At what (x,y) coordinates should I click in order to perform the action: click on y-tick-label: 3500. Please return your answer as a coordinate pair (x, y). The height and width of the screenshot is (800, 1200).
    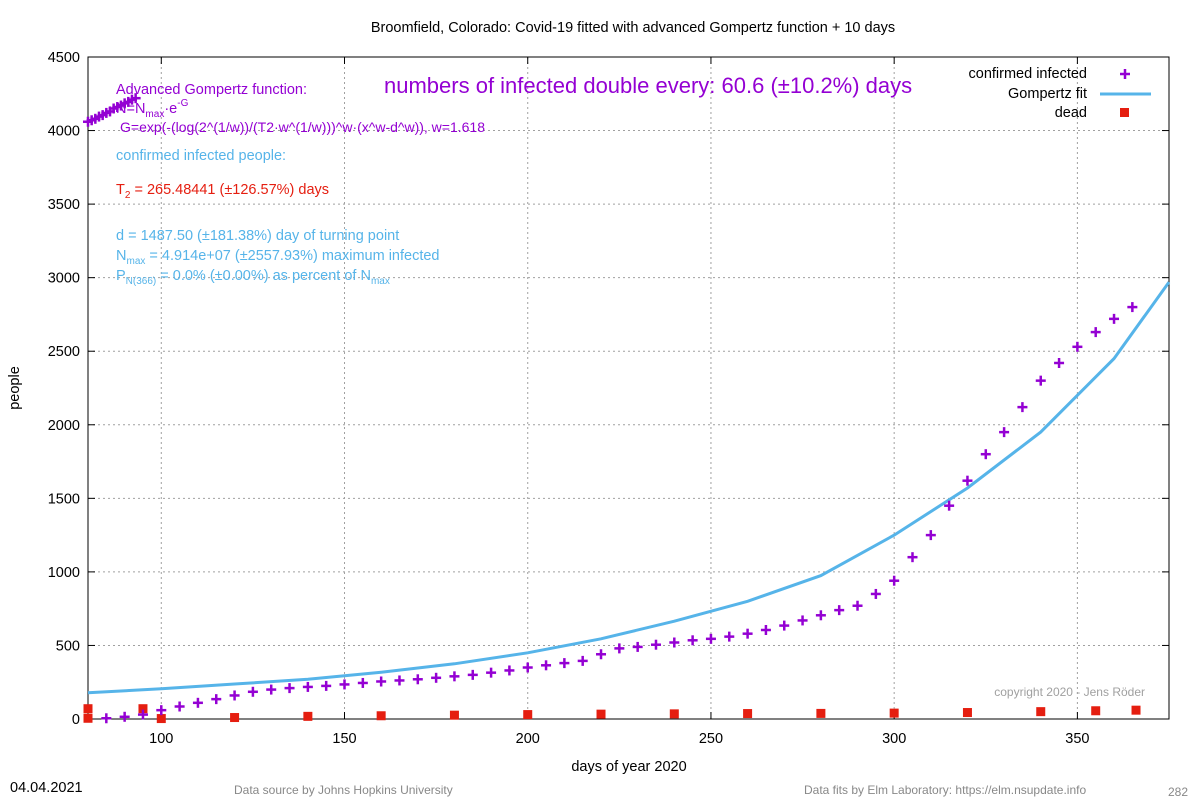
    Looking at the image, I should click on (64, 205).